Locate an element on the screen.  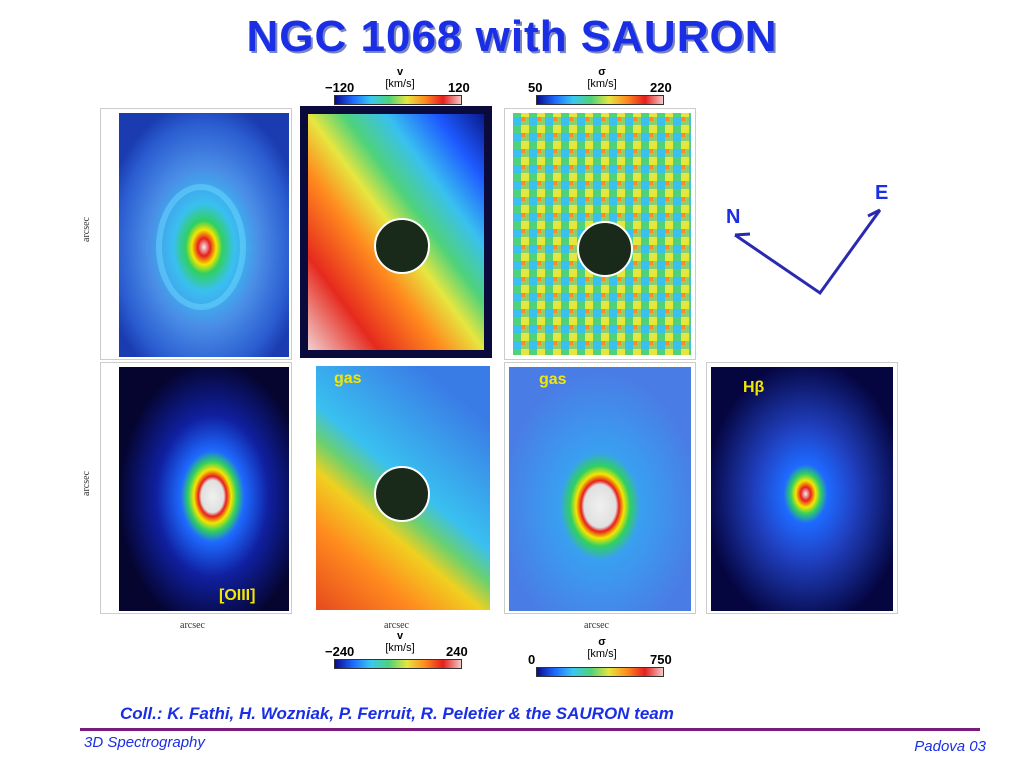
colorbar-dispersion-gas: 0 σ [km/s] 750 is located at coordinates (602, 656).